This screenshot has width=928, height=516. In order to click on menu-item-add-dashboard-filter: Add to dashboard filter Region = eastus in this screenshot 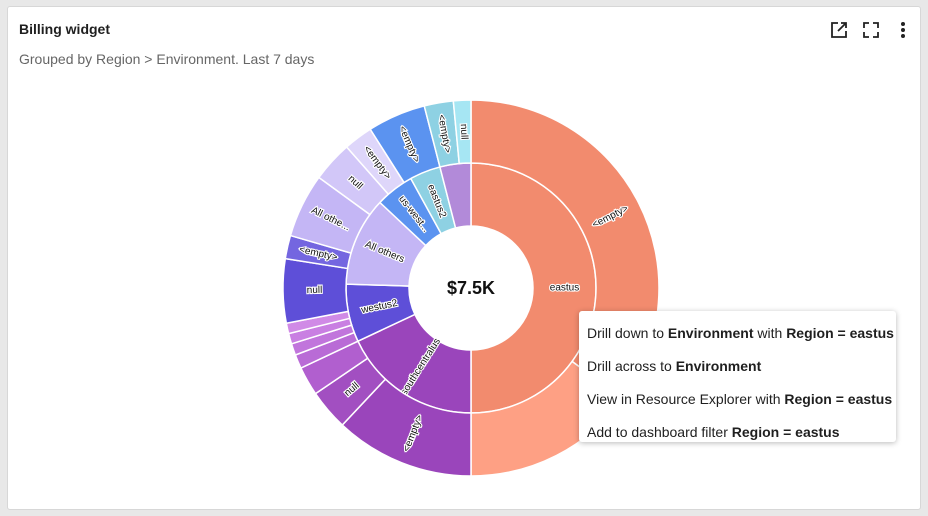, I will do `click(737, 432)`.